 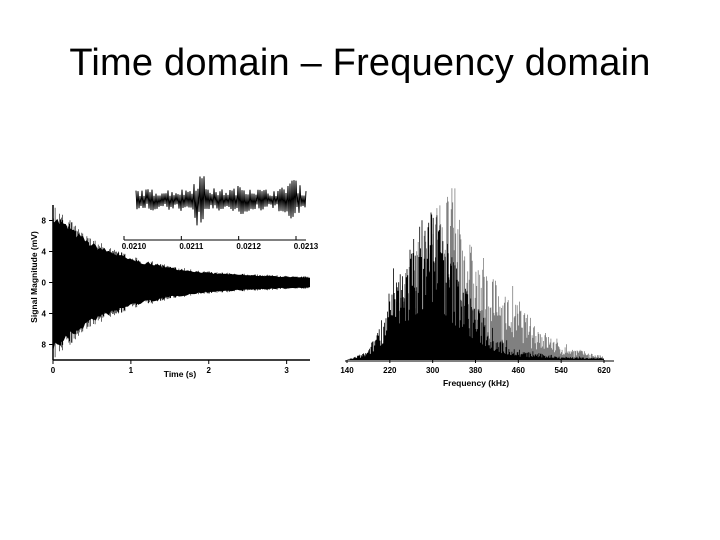 I want to click on inset-signal, so click(x=221, y=201).